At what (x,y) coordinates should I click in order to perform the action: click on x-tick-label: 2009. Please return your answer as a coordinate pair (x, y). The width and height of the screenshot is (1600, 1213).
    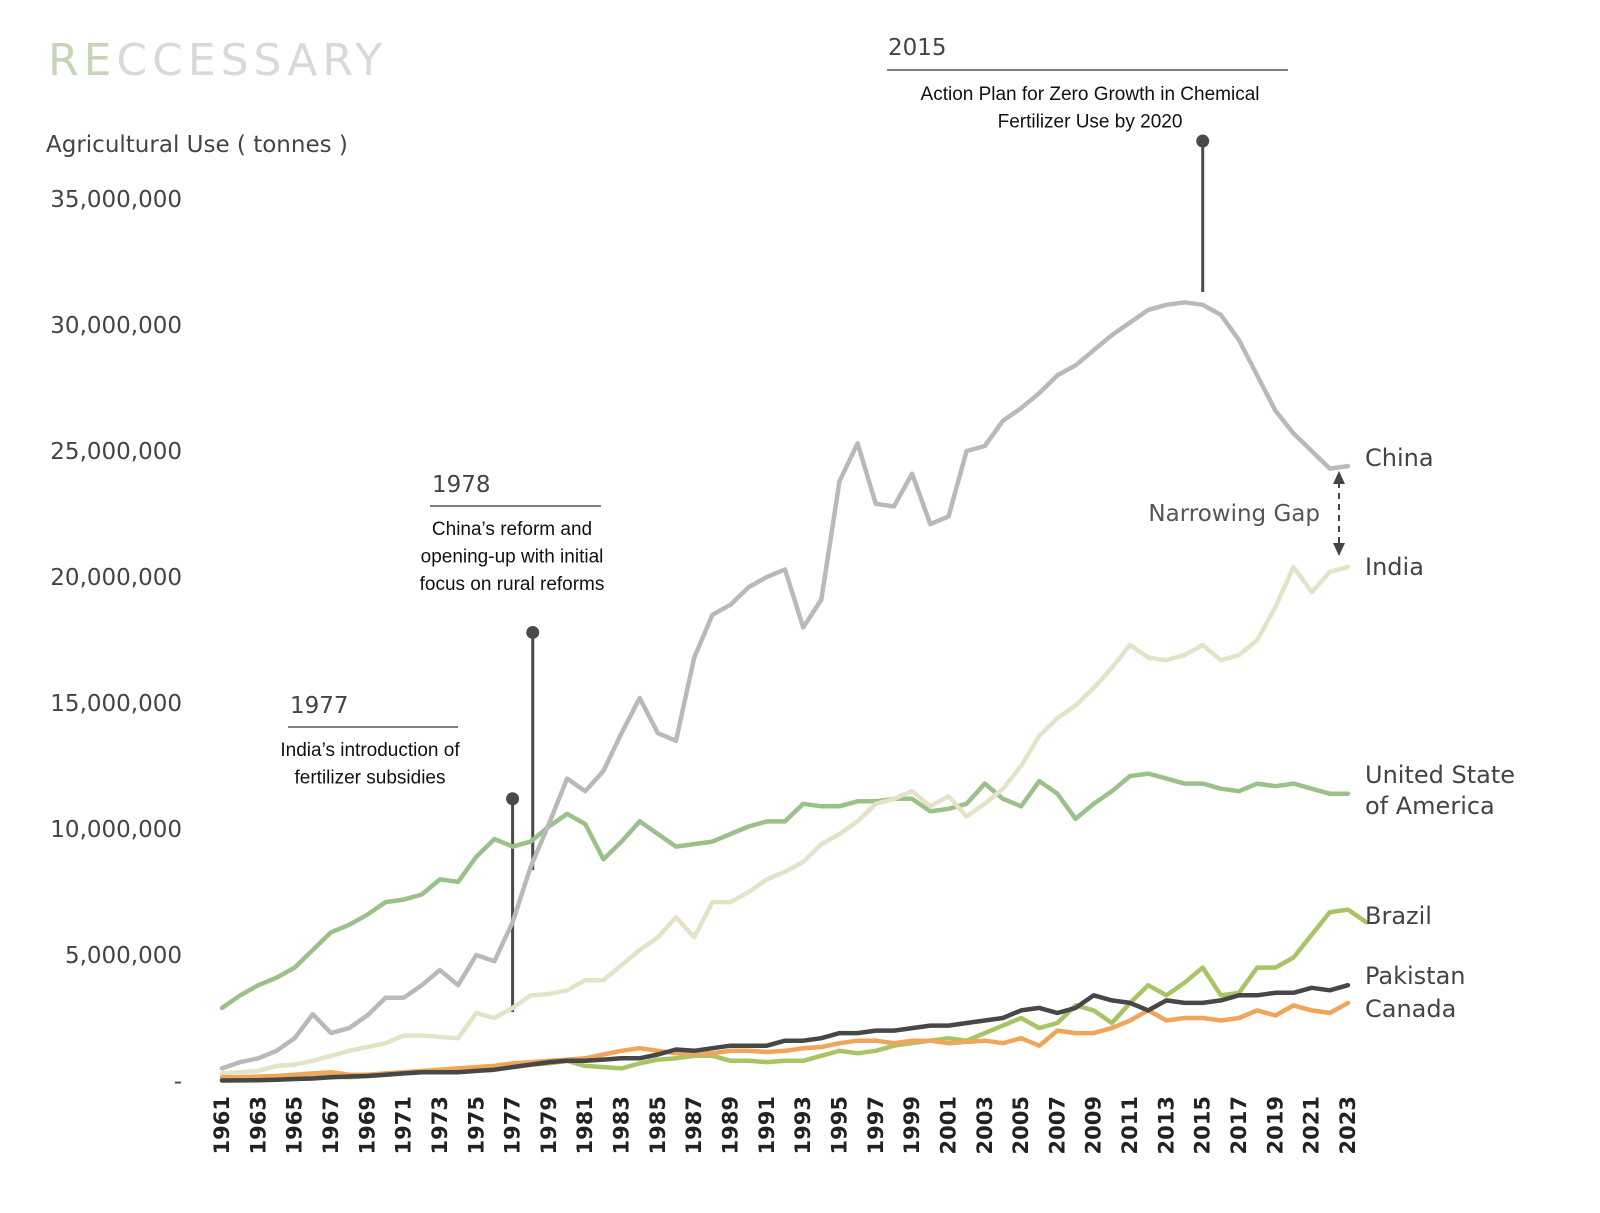
    Looking at the image, I should click on (1094, 1125).